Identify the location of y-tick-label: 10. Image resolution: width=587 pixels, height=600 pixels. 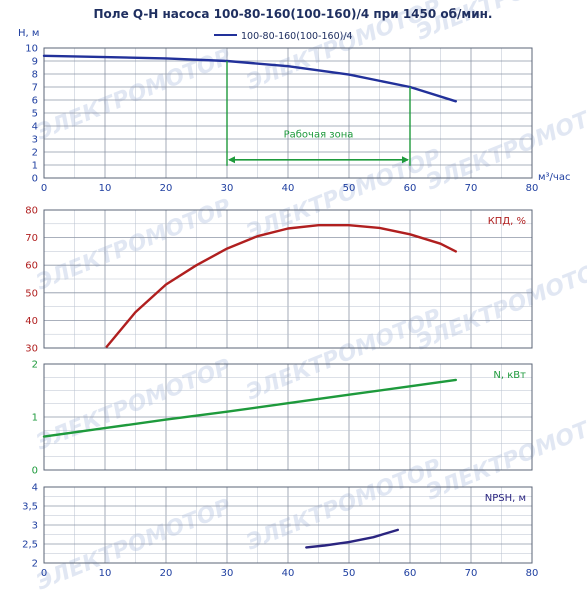
(31, 49).